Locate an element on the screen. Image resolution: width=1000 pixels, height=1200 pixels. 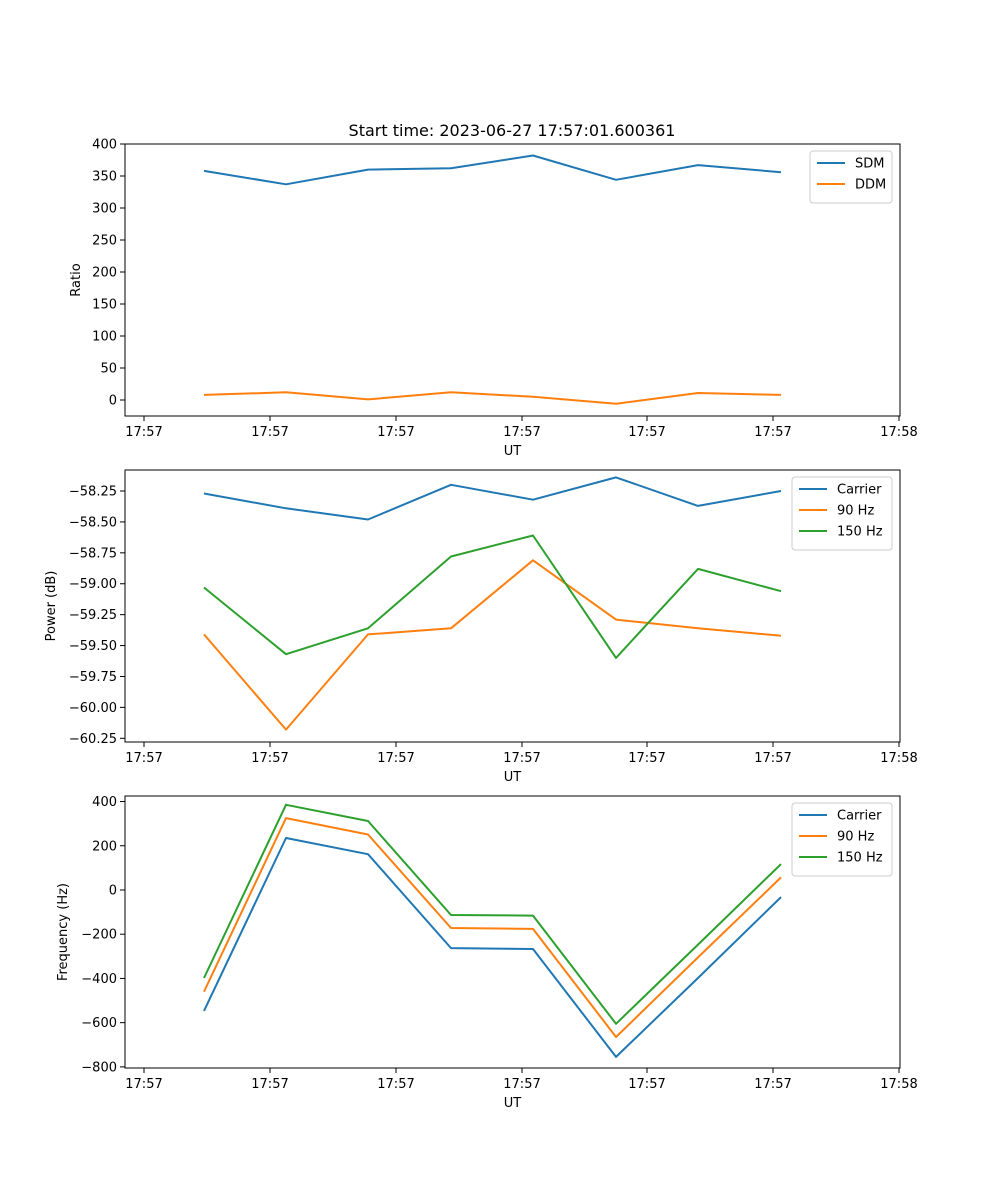
frequency-y-tick-label: −400 is located at coordinates (99, 979).